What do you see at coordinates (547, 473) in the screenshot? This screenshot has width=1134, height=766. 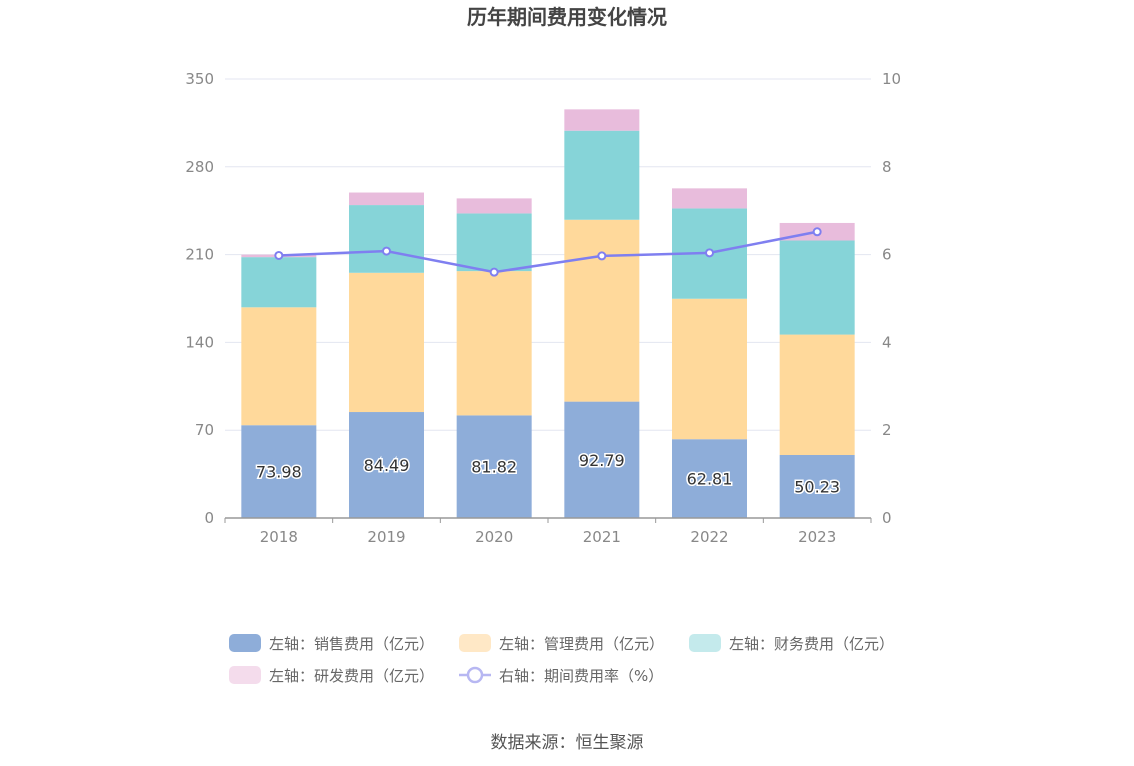 I see `bar-data-labels: 73.98 84.49 81.82 92.79 62.81 50.23` at bounding box center [547, 473].